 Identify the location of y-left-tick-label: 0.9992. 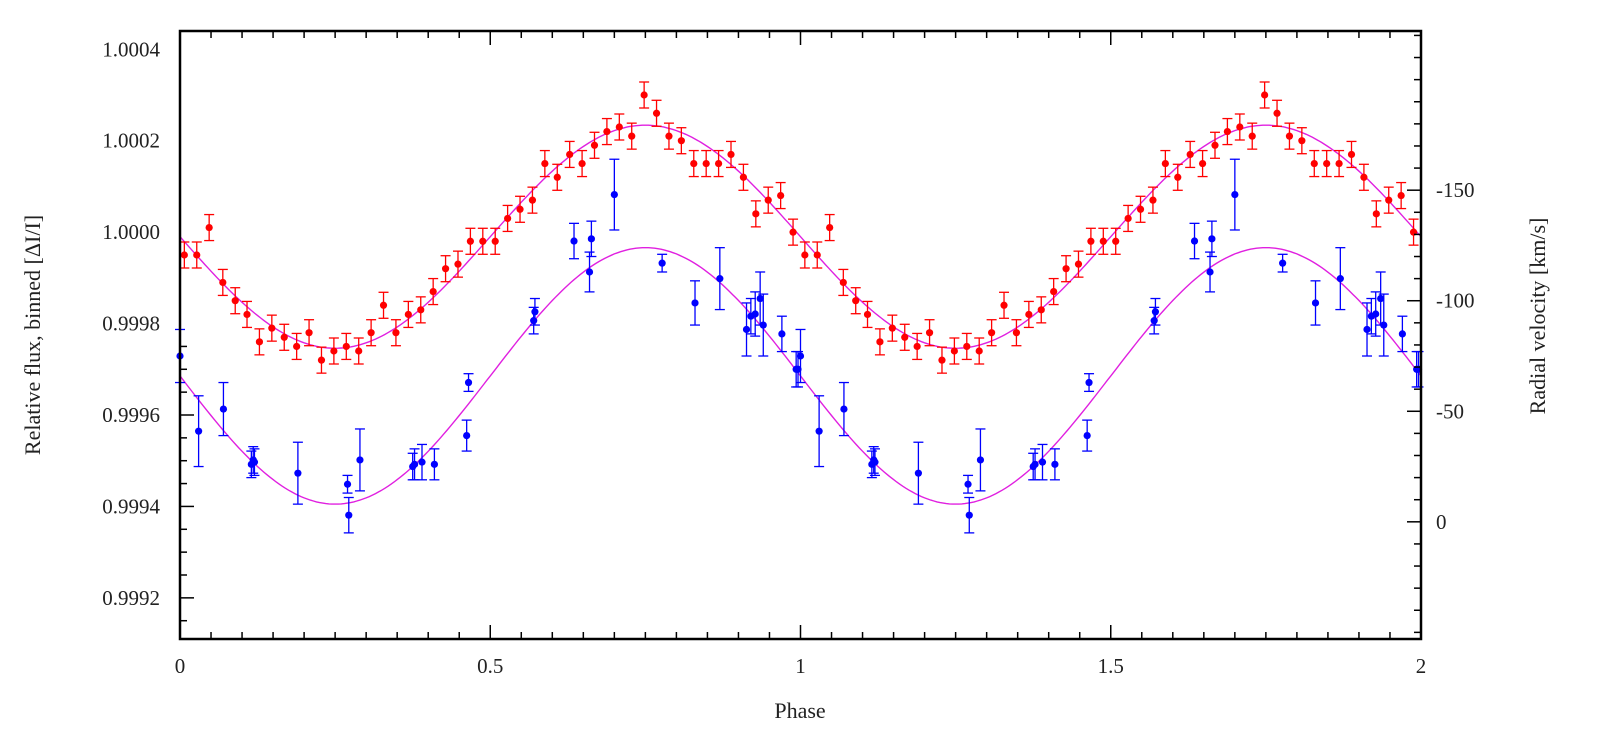
(131, 598).